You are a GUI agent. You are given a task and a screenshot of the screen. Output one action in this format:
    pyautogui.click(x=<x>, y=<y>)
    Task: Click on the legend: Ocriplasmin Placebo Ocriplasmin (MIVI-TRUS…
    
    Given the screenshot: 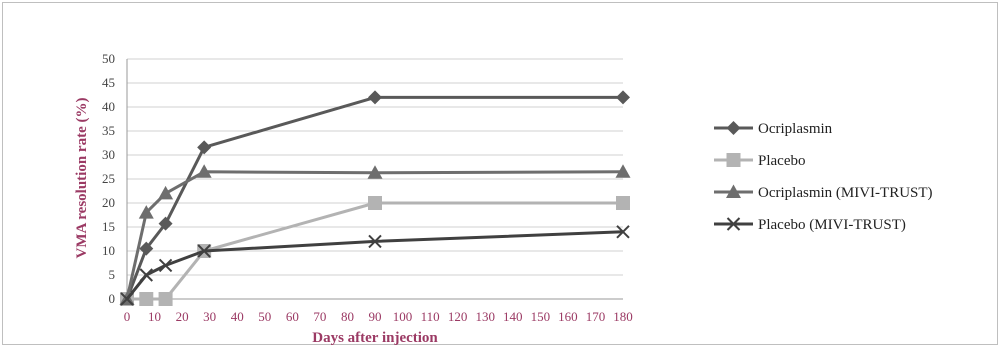 What is the action you would take?
    pyautogui.click(x=823, y=177)
    